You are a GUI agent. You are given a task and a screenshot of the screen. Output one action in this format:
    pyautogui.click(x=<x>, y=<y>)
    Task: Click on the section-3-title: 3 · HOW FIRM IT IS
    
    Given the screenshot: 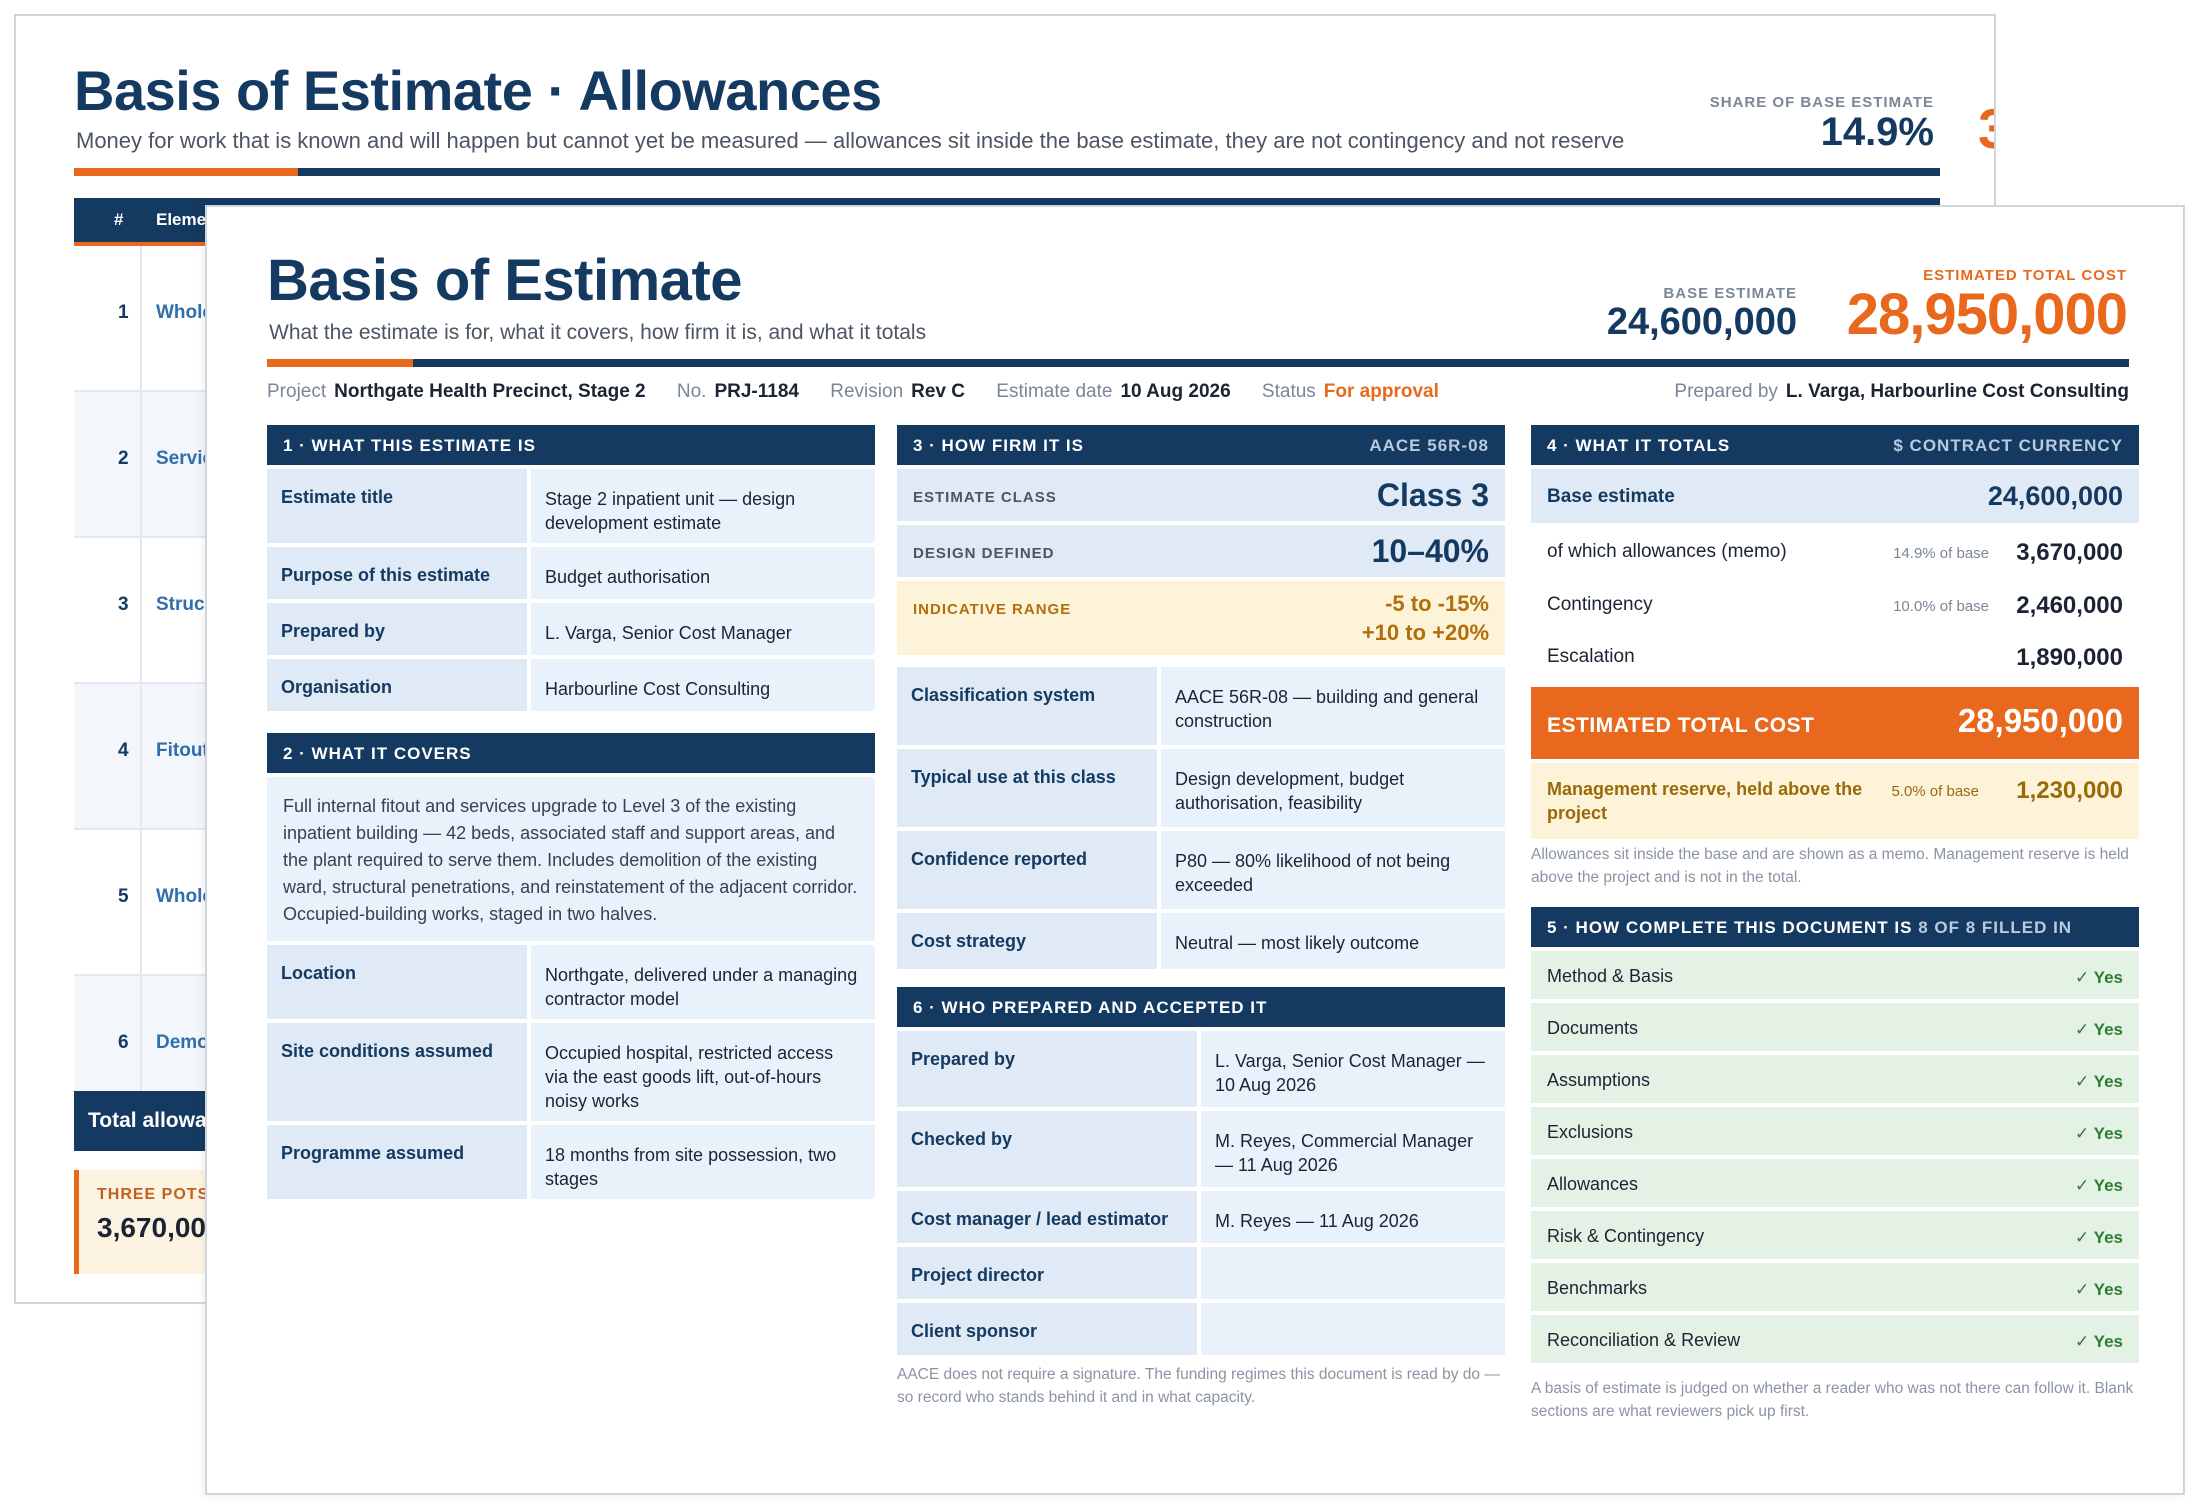 What is the action you would take?
    pyautogui.click(x=998, y=445)
    